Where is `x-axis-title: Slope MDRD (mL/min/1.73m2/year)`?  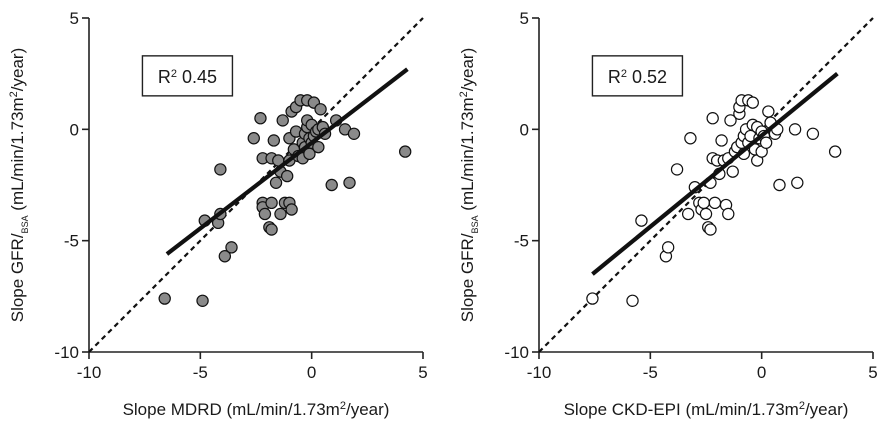 x-axis-title: Slope MDRD (mL/min/1.73m2/year) is located at coordinates (256, 409).